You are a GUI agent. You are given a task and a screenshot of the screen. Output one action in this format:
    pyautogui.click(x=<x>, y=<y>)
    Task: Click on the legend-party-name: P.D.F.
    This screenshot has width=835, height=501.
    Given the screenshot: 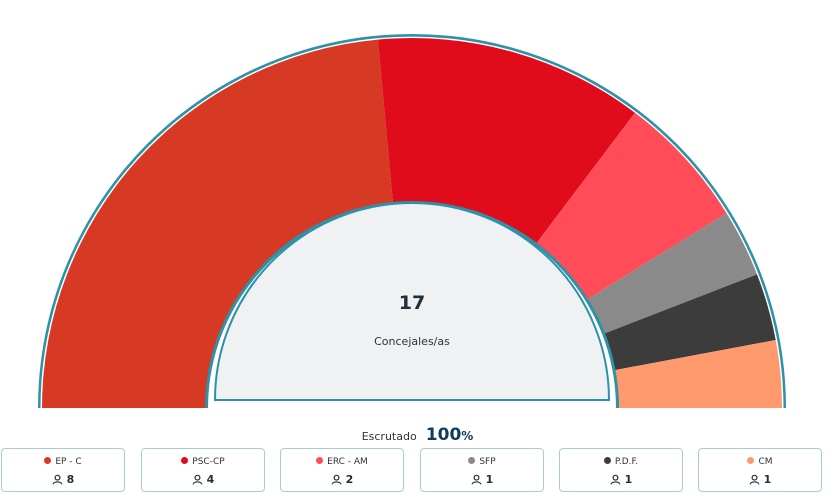 What is the action you would take?
    pyautogui.click(x=626, y=462)
    